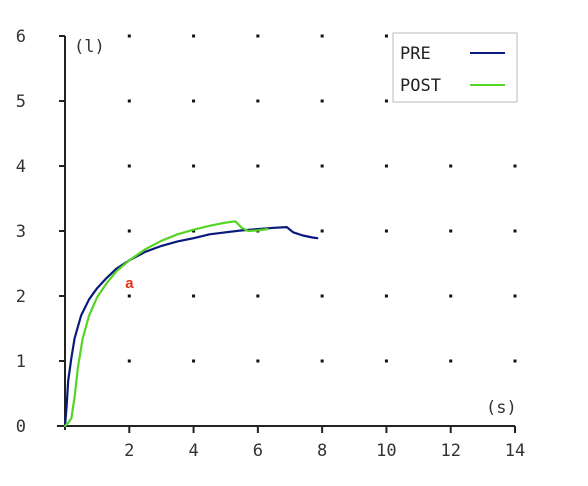  Describe the element at coordinates (420, 86) in the screenshot. I see `legend-label-post: POST` at that location.